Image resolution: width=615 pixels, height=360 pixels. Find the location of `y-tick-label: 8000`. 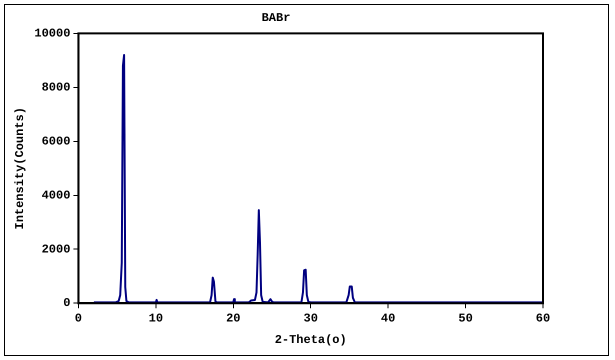

y-tick-label: 8000 is located at coordinates (56, 87).